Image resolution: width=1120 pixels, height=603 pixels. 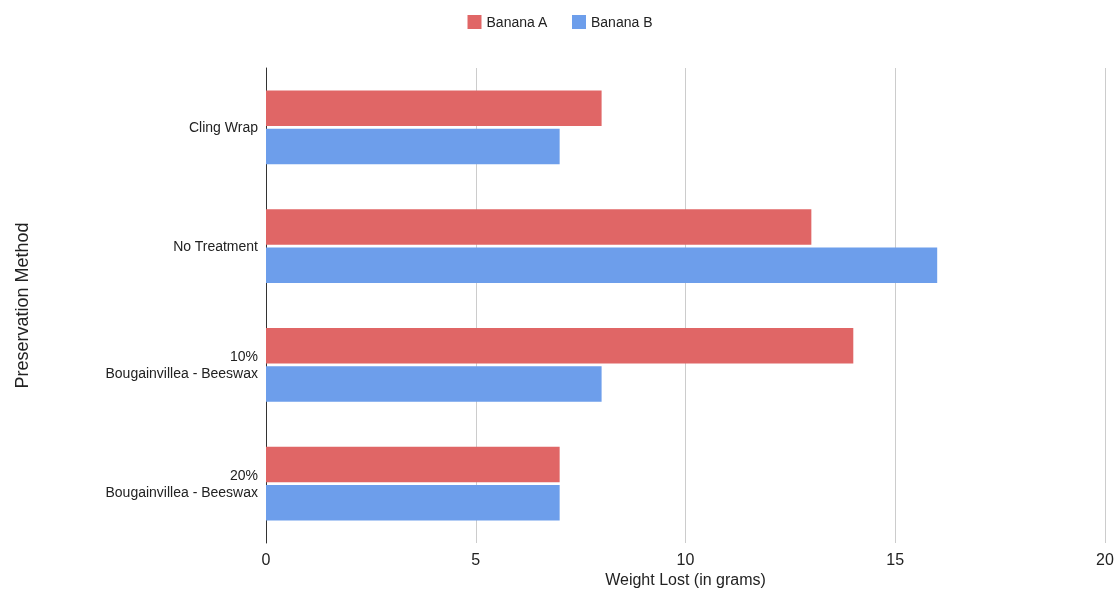 I want to click on x-tick-label: 20, so click(x=1105, y=559).